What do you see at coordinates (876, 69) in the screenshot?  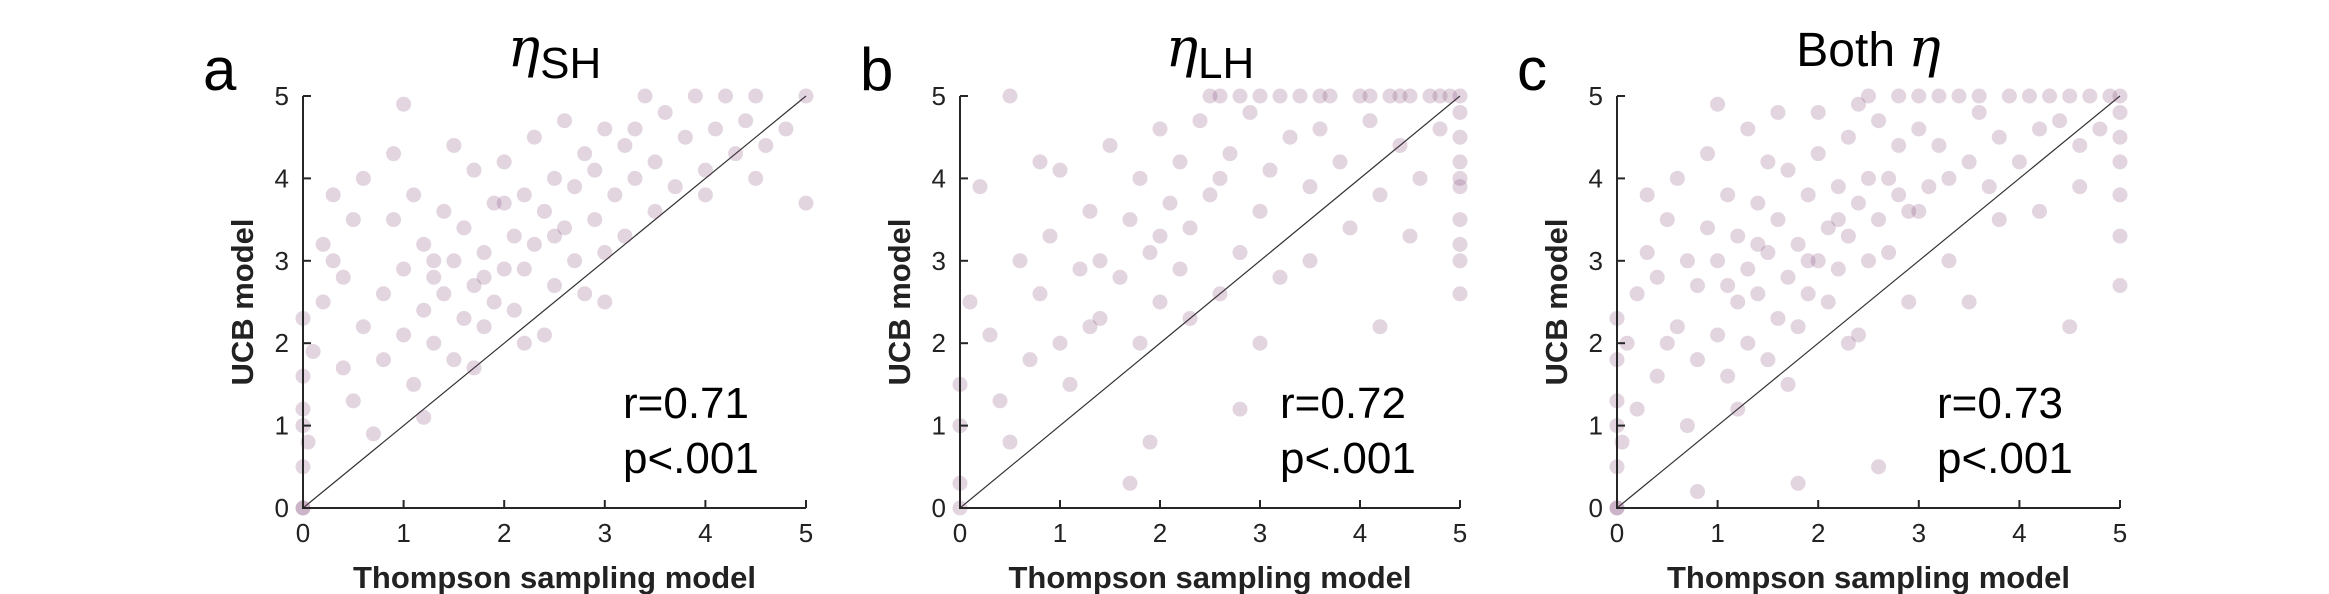 I see `panel-letter: b` at bounding box center [876, 69].